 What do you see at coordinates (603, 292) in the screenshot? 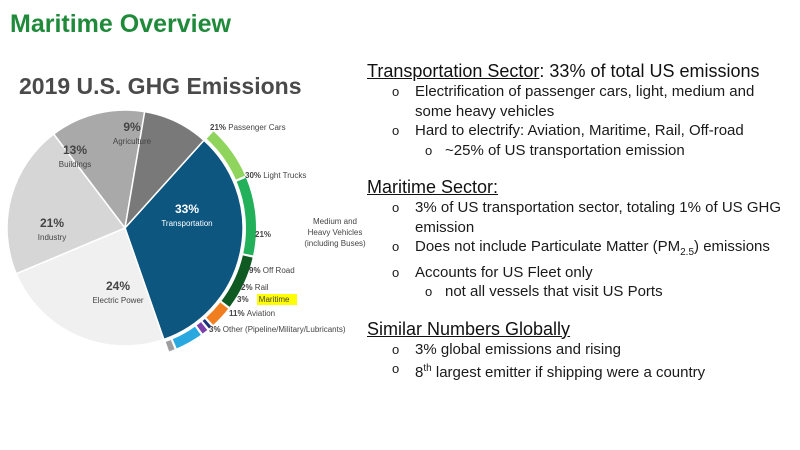
I see `maritime-sub-bullets: not all vessels that visit US Ports` at bounding box center [603, 292].